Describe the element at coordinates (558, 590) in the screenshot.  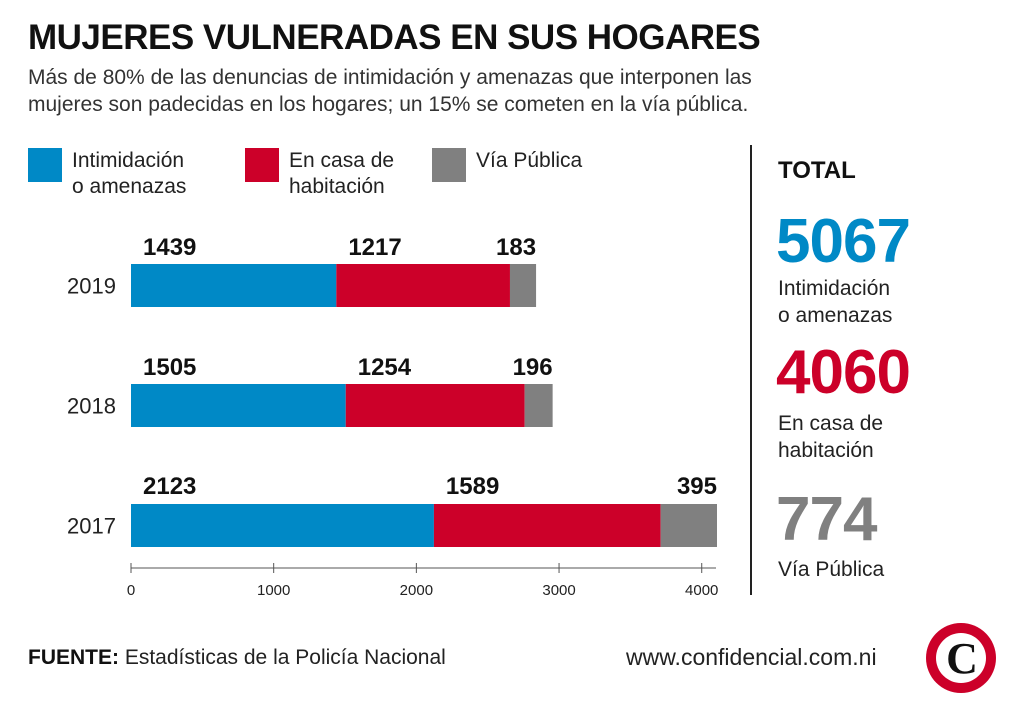
I see `x-tick-label: 3000` at that location.